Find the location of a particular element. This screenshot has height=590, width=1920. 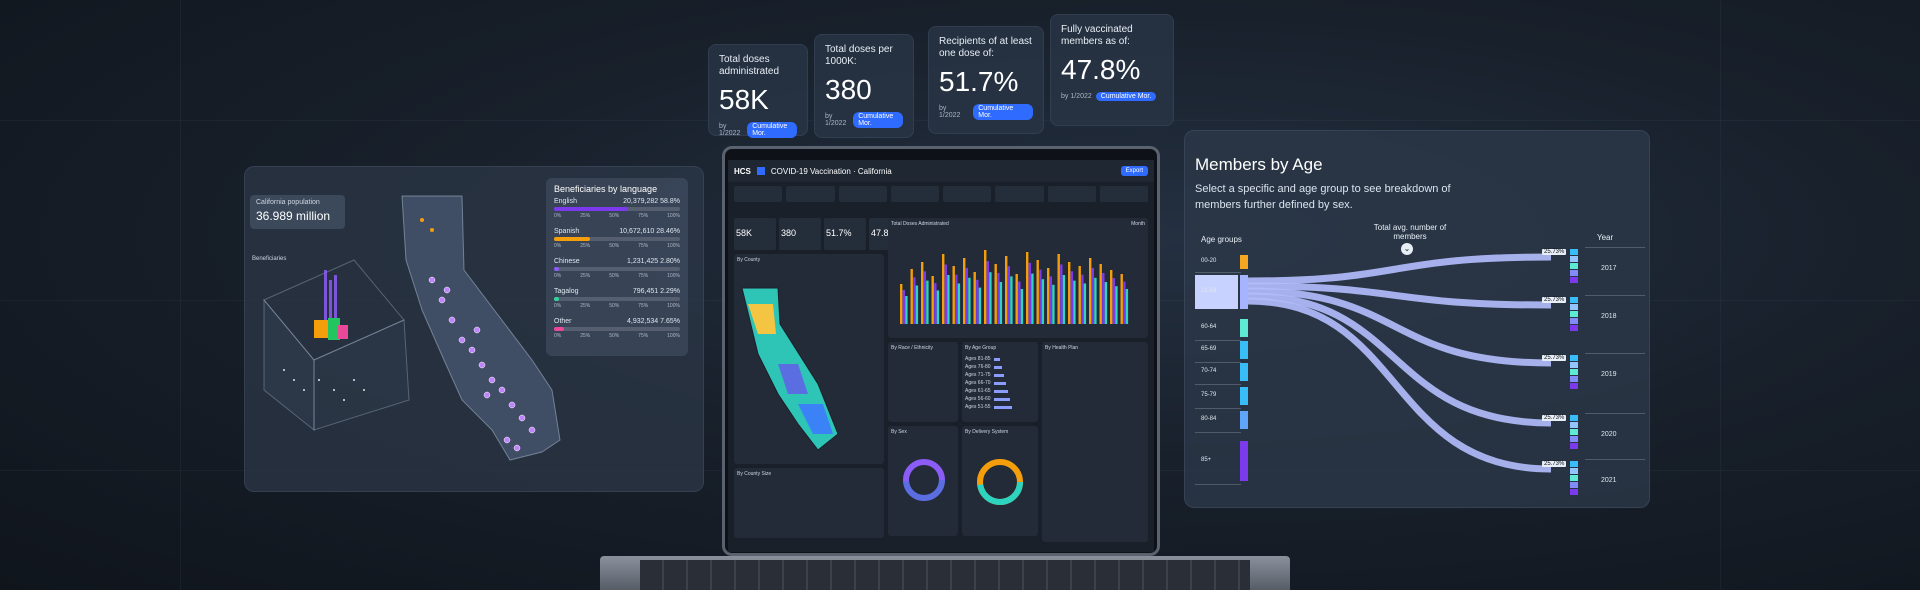

mini-kpi-value: 58K is located at coordinates (744, 233).